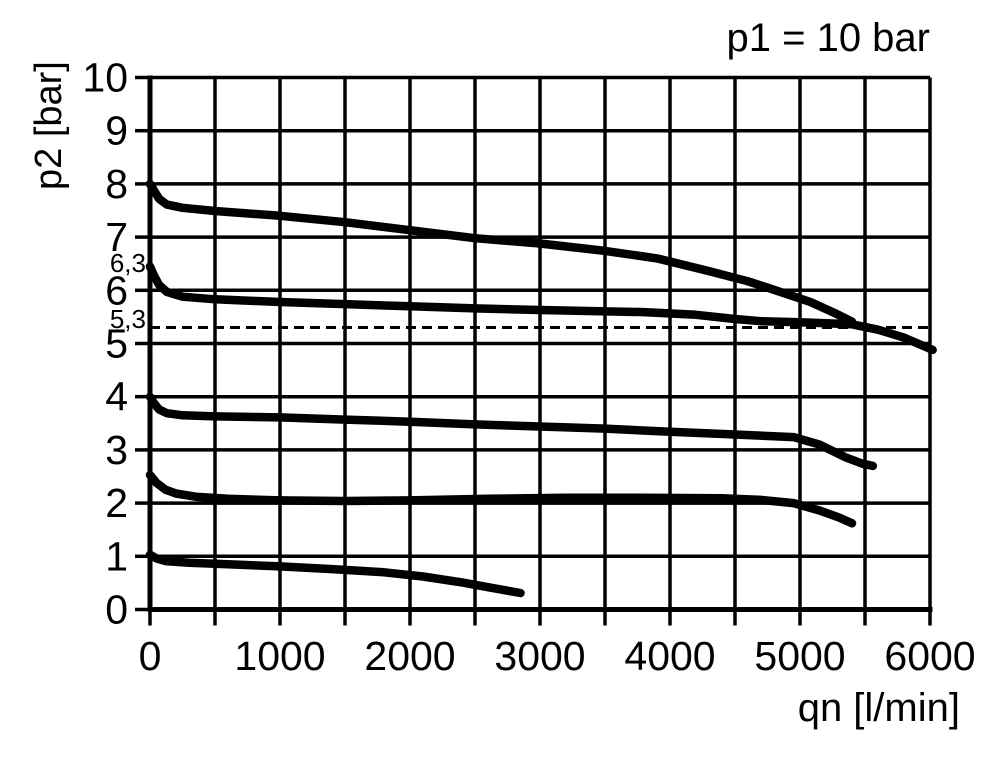 The width and height of the screenshot is (1000, 764). Describe the element at coordinates (116, 556) in the screenshot. I see `y-tick-label: 1` at that location.